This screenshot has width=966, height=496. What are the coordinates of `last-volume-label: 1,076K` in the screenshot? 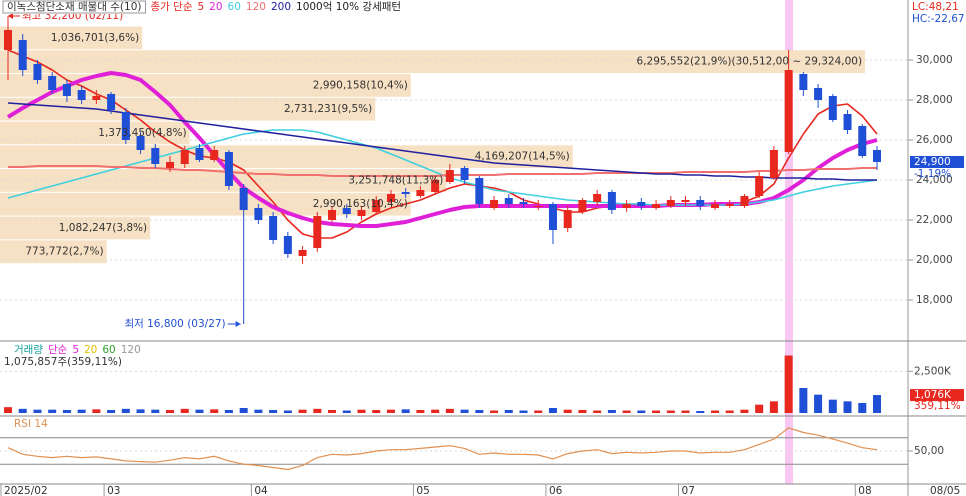 It's located at (933, 395).